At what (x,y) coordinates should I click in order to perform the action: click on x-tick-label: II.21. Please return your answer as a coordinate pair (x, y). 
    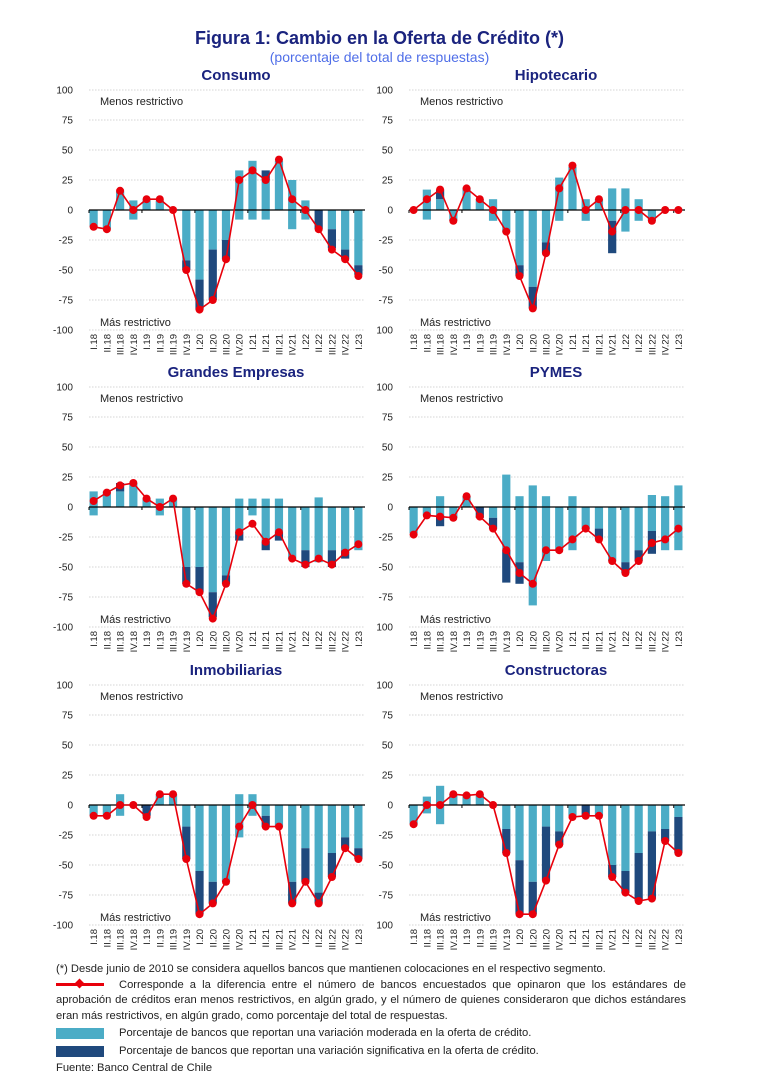
    Looking at the image, I should click on (266, 938).